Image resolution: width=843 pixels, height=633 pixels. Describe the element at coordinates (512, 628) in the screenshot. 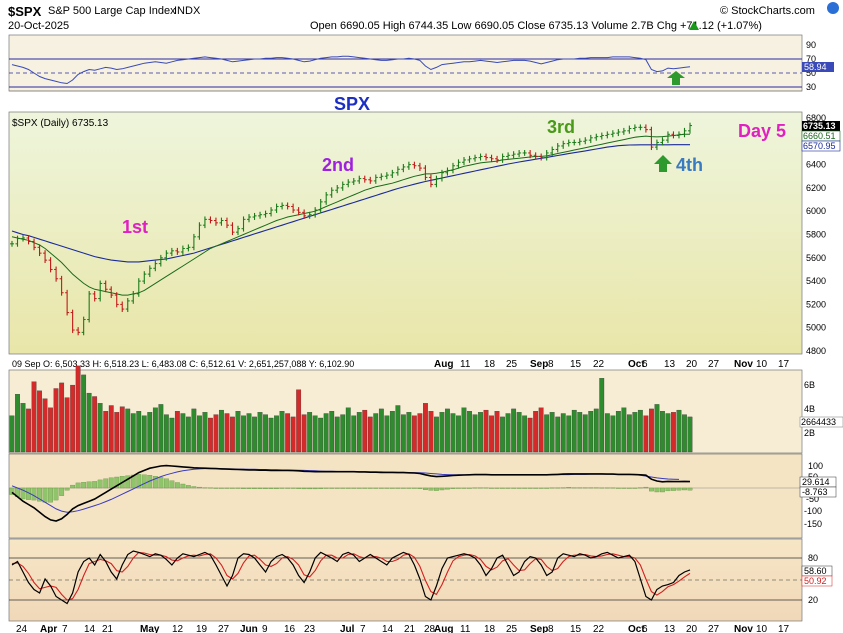

I see `x-axis-label: 25` at that location.